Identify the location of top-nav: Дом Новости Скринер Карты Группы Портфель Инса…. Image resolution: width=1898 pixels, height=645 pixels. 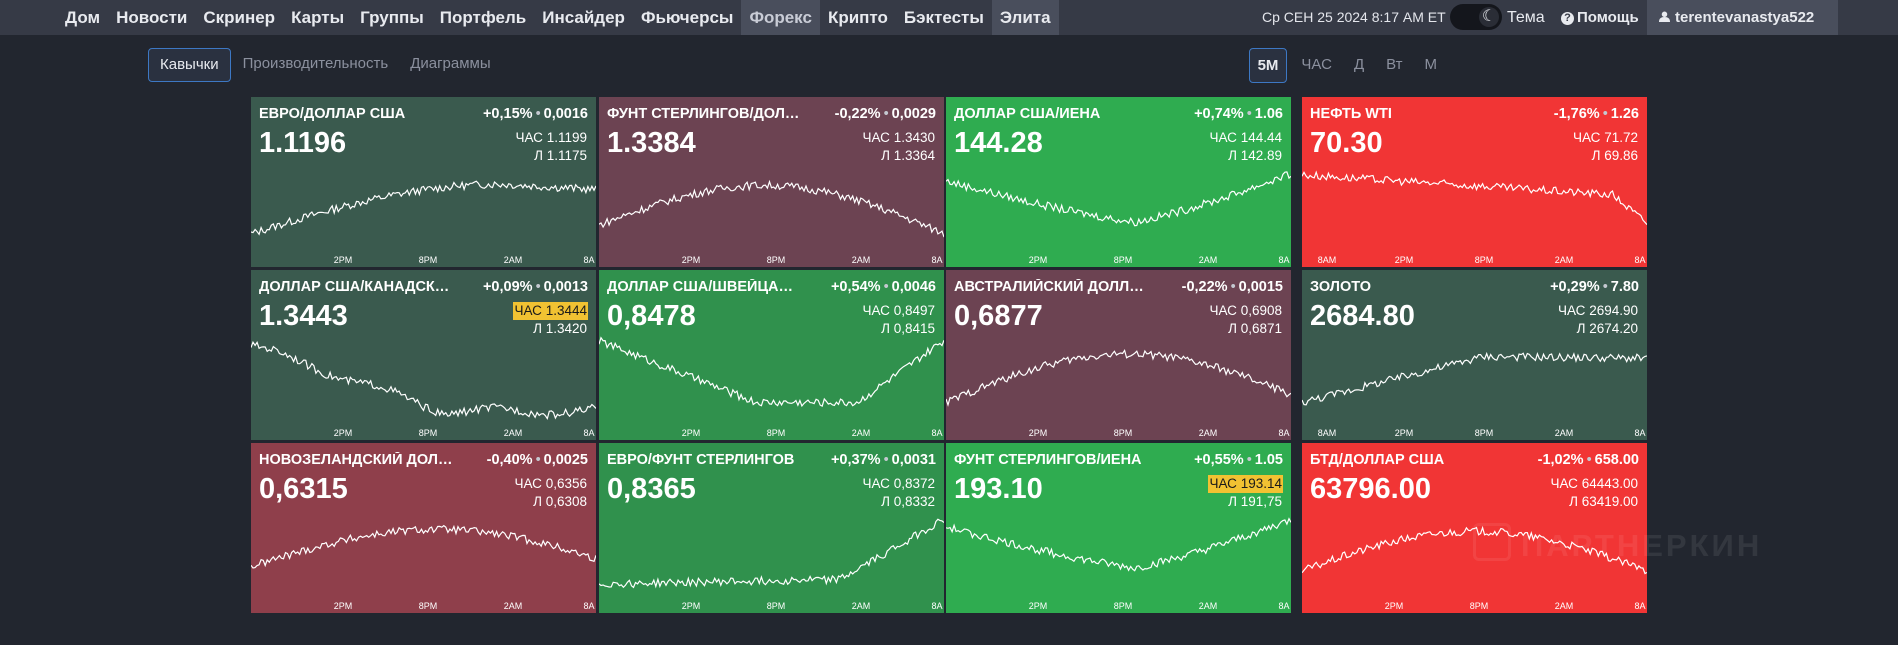
(949, 17).